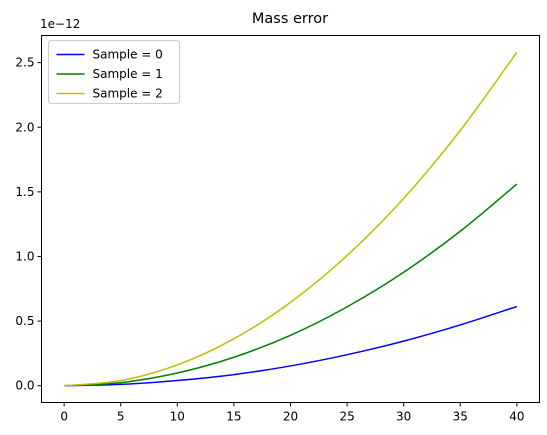 The height and width of the screenshot is (435, 547). What do you see at coordinates (290, 19) in the screenshot?
I see `chart-title: Mass error` at bounding box center [290, 19].